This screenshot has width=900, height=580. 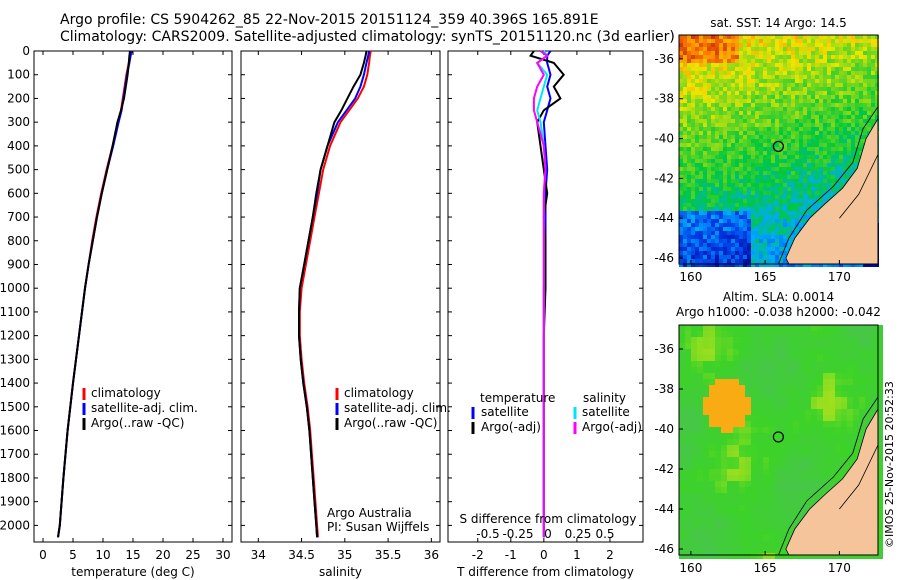 I want to click on x-tick-label: 34.5, so click(x=301, y=555).